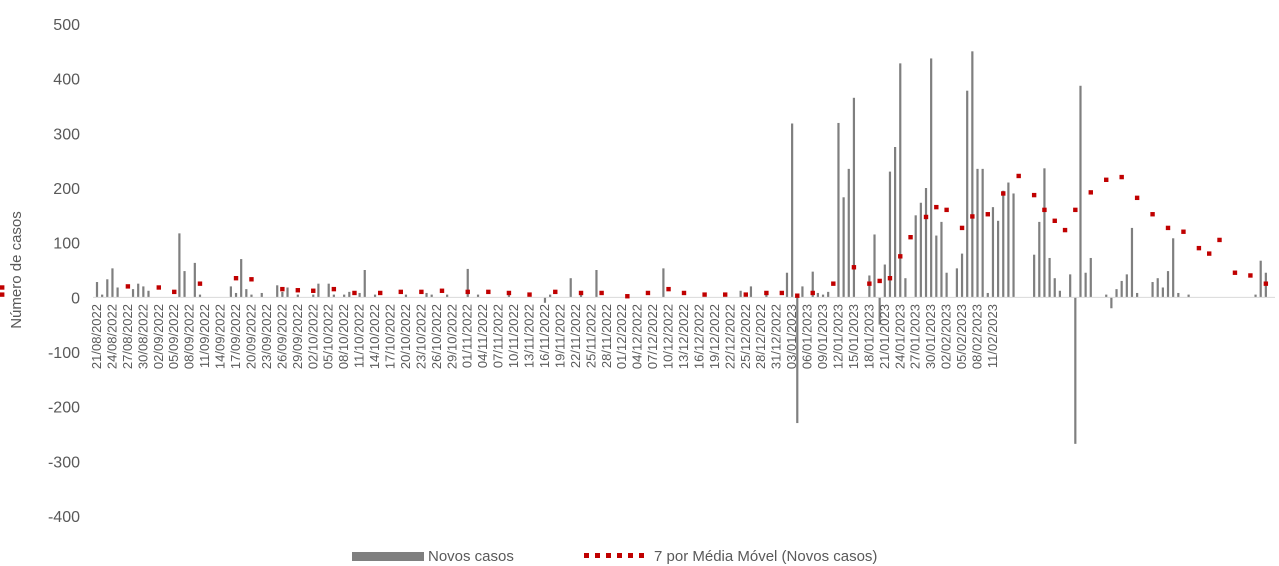  Describe the element at coordinates (822, 336) in the screenshot. I see `x-tick-label: 09/01/2023` at that location.